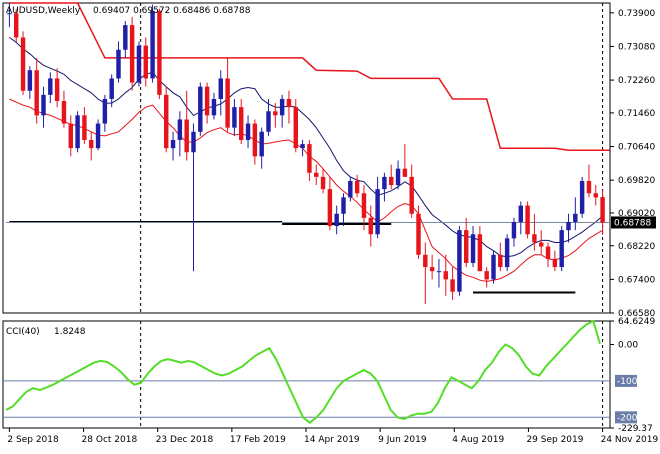 The width and height of the screenshot is (660, 454). What do you see at coordinates (636, 214) in the screenshot?
I see `price-axis-label: 0.69020` at bounding box center [636, 214].